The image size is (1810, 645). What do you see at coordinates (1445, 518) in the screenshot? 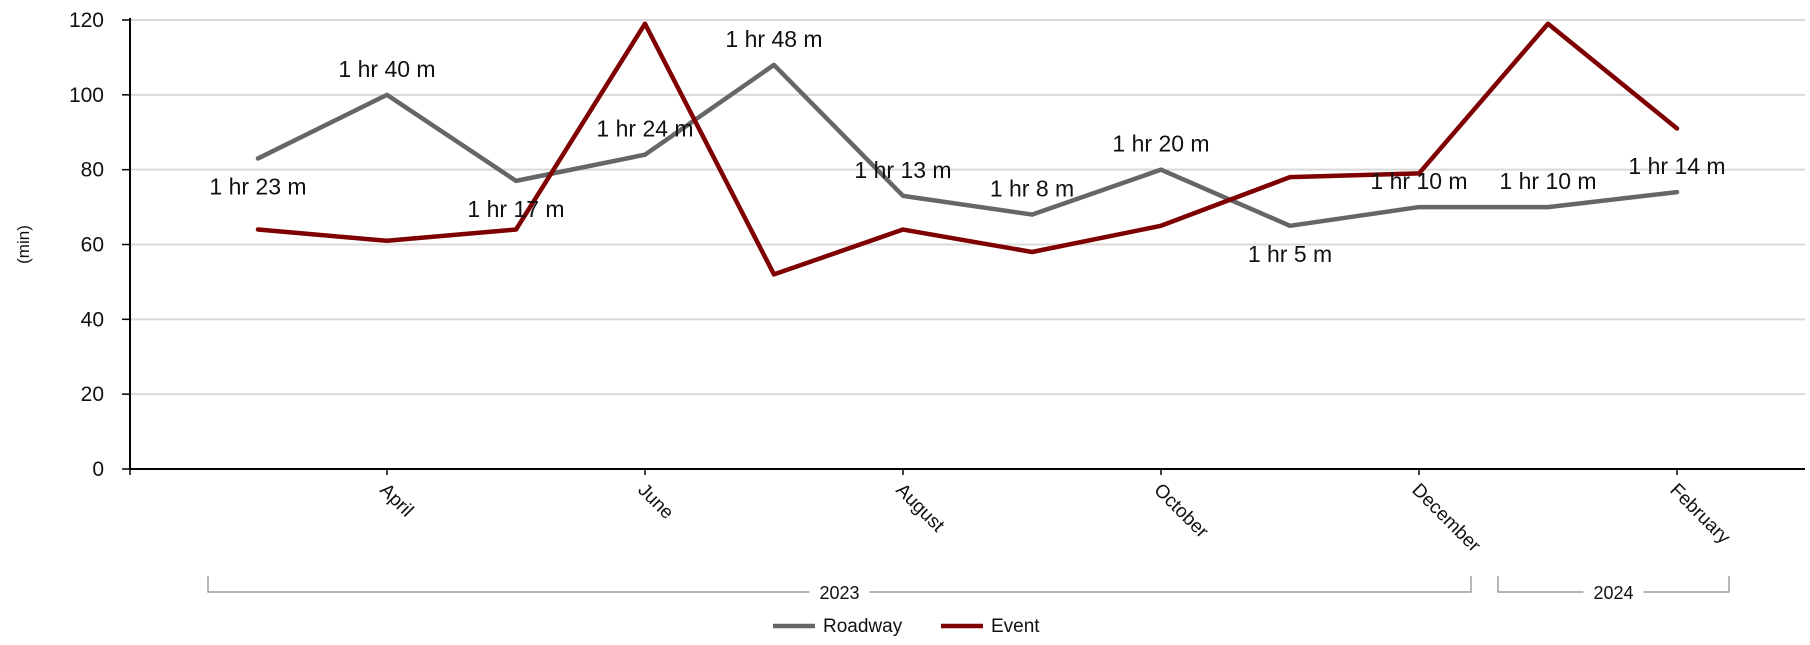
I see `x-tick-label: December` at bounding box center [1445, 518].